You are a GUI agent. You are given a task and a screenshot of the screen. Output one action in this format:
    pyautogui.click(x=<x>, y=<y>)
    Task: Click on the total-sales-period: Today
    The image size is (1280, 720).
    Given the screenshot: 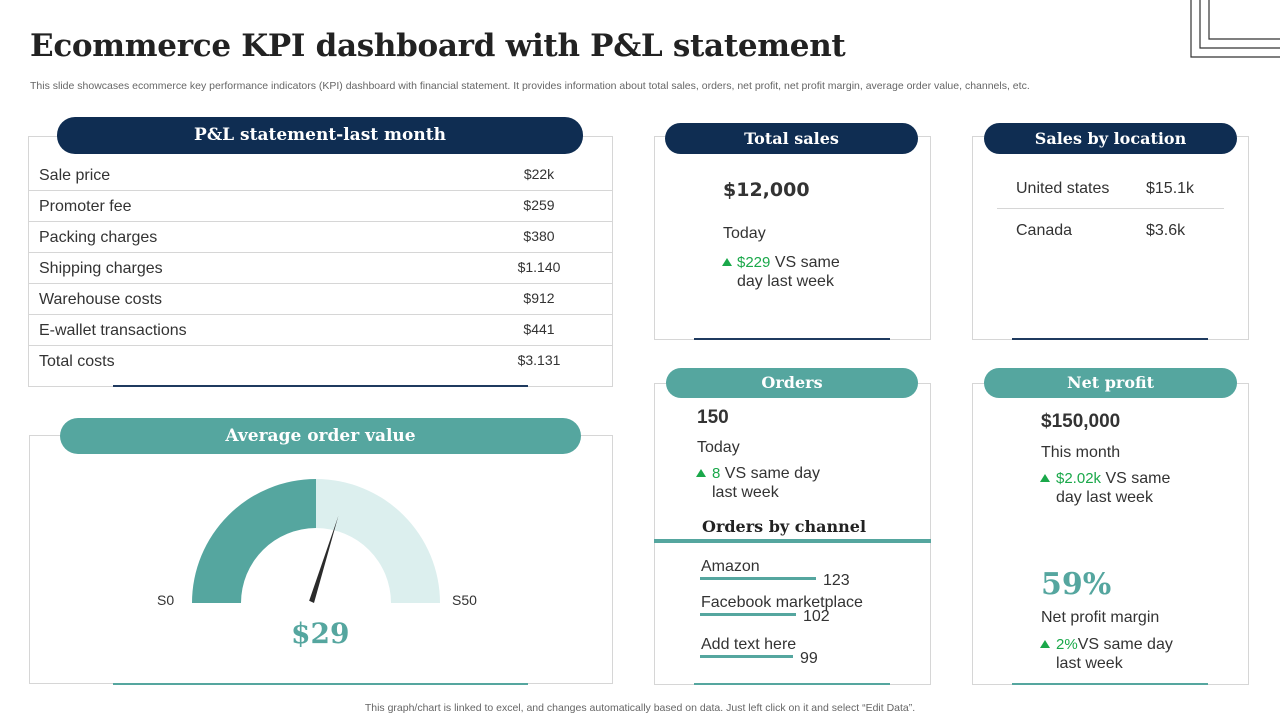 What is the action you would take?
    pyautogui.click(x=744, y=233)
    